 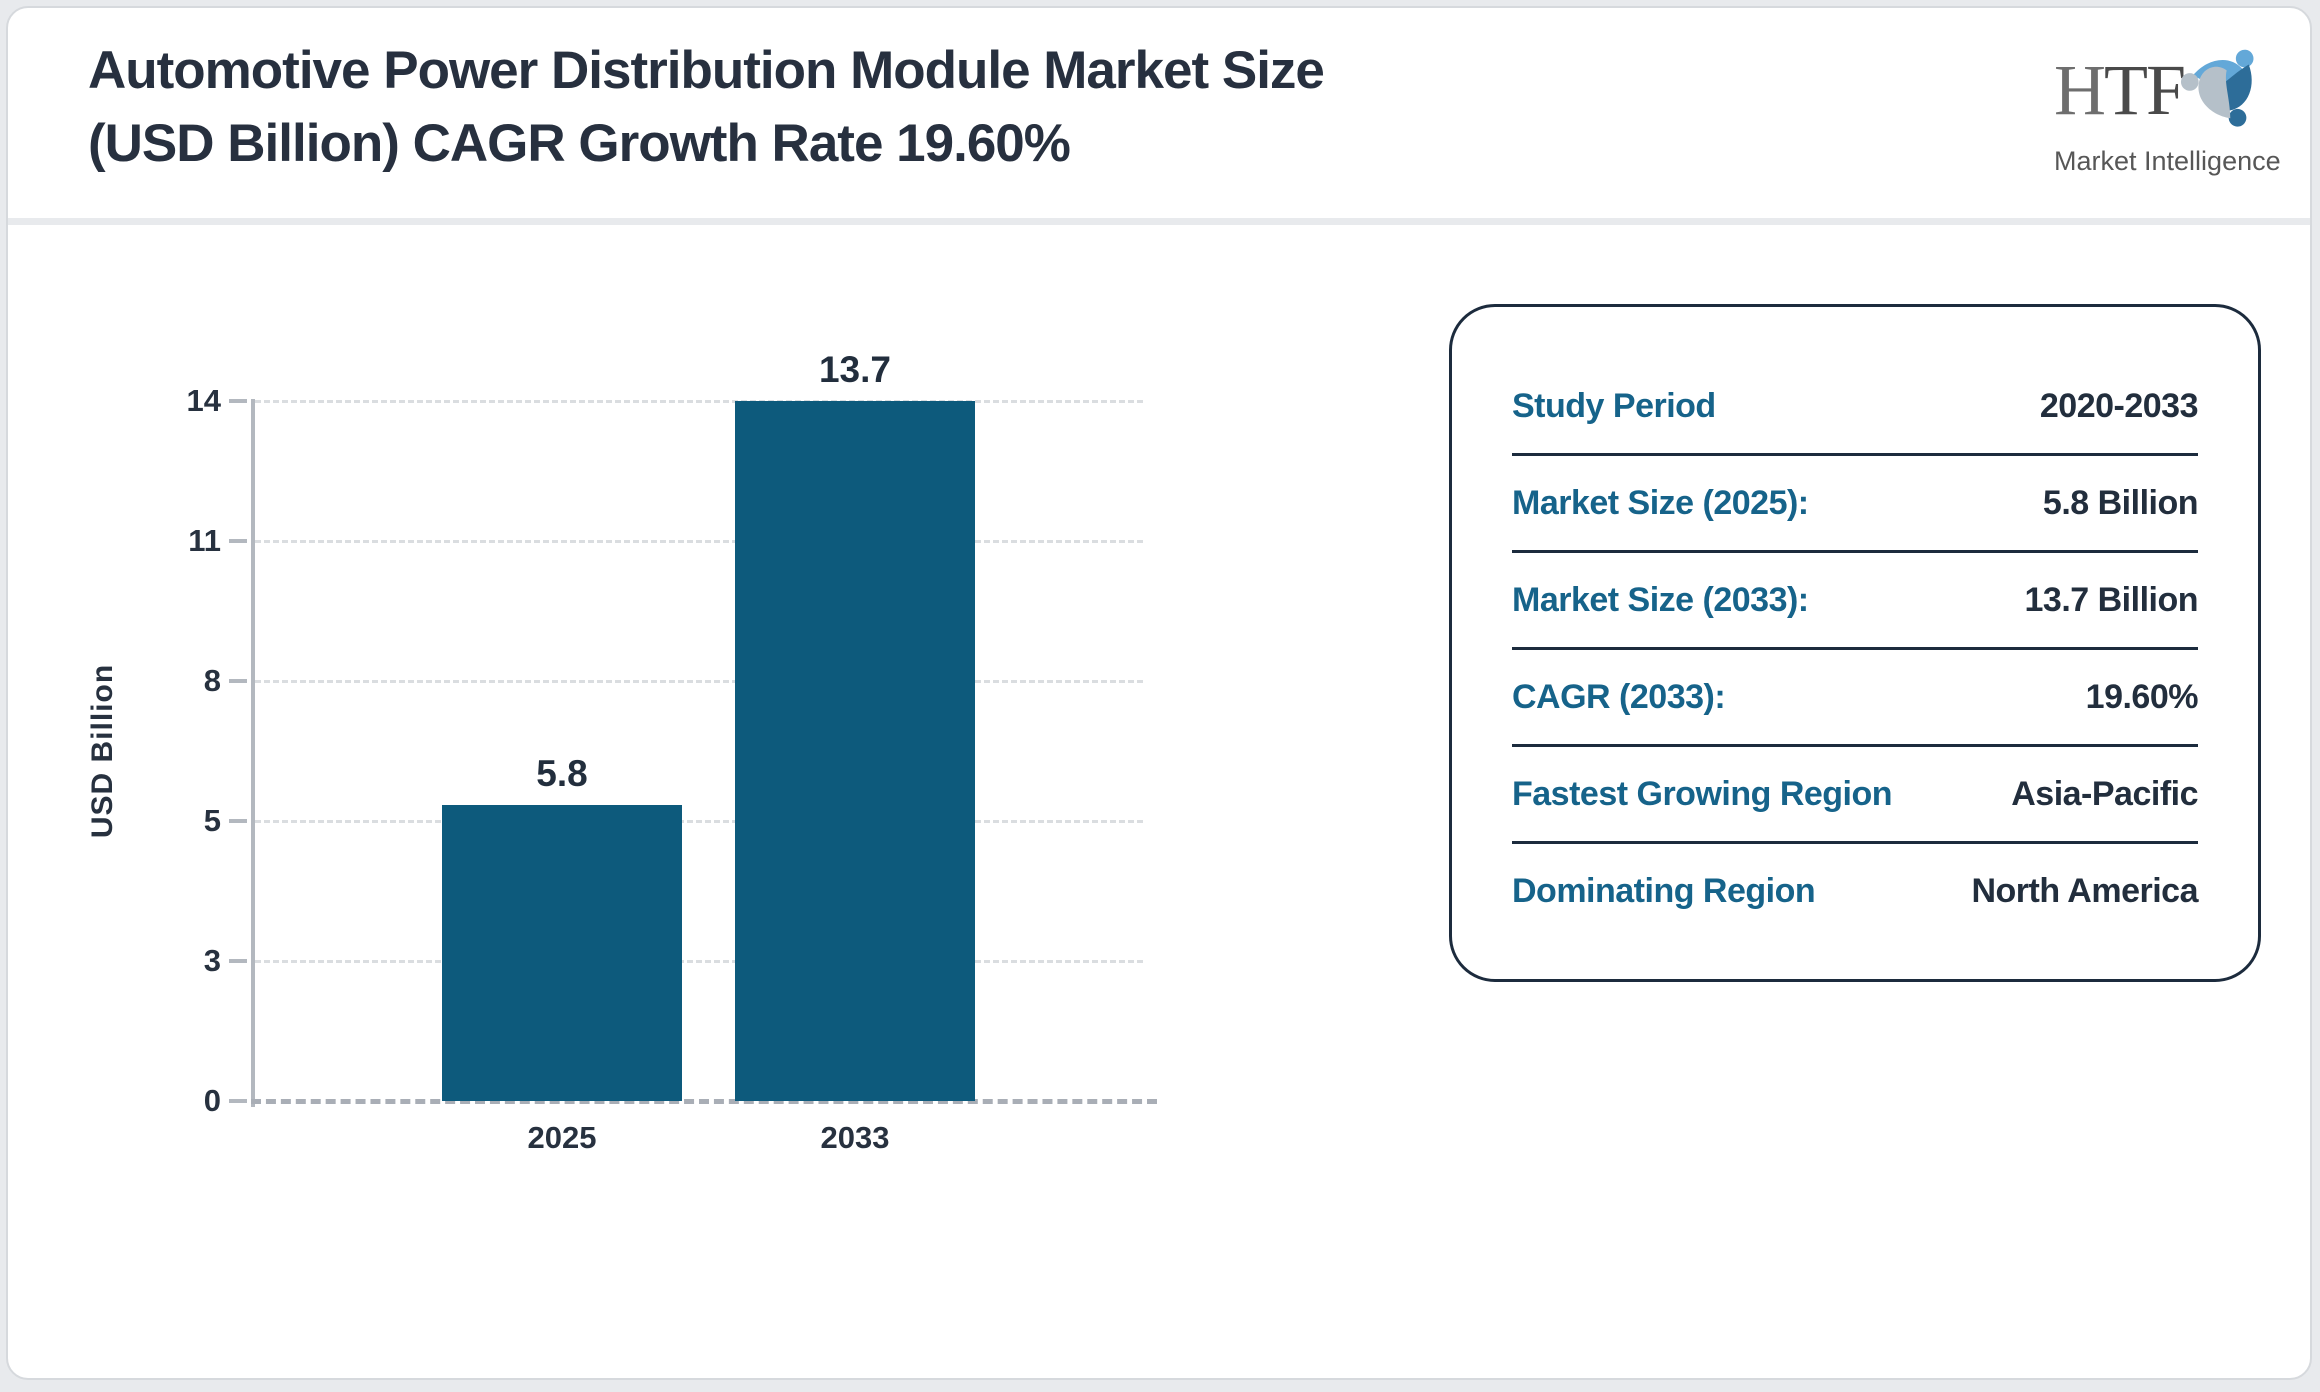 What do you see at coordinates (2119, 405) in the screenshot?
I see `summary-value: 2020-2033` at bounding box center [2119, 405].